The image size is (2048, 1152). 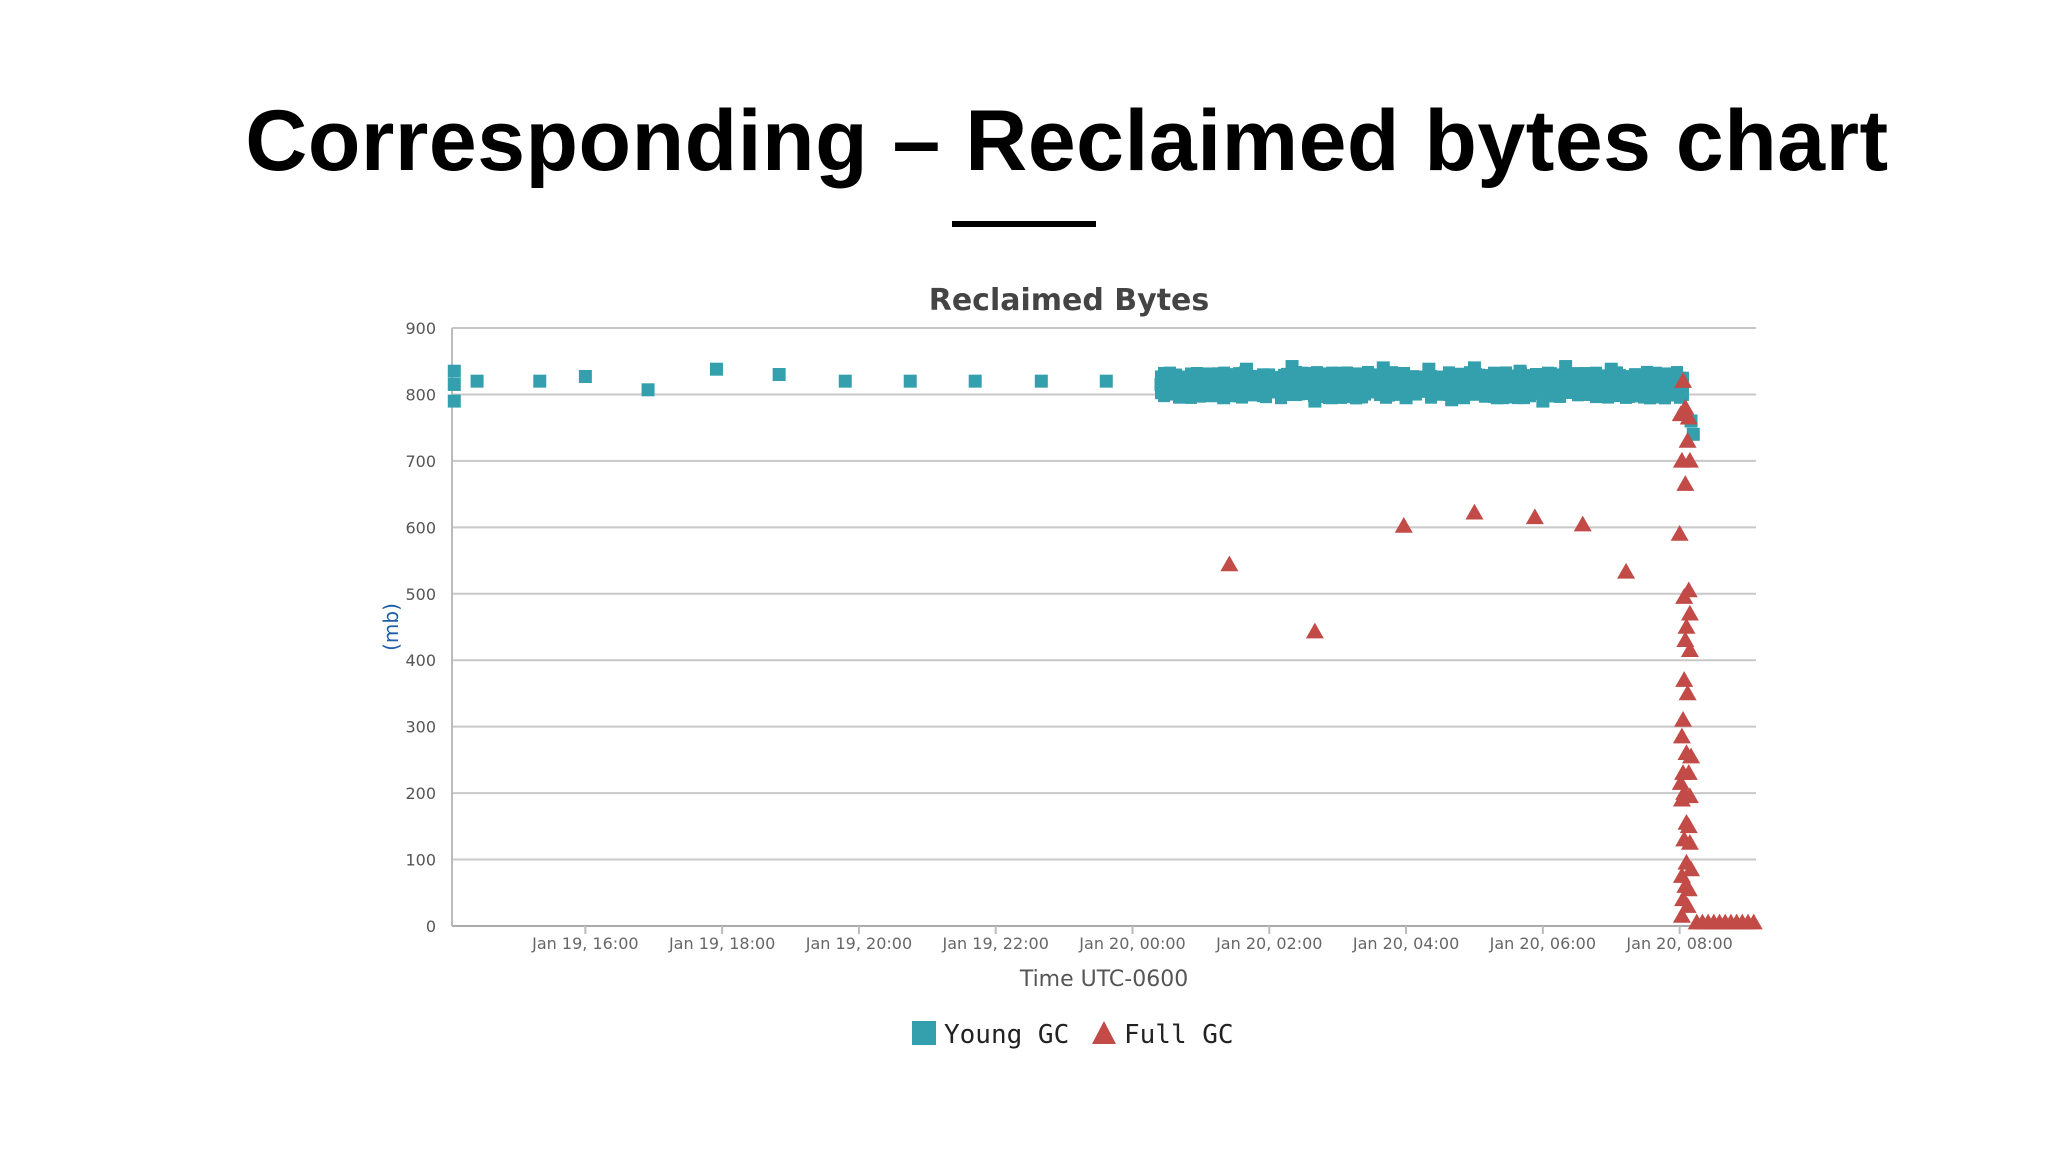 What do you see at coordinates (1069, 300) in the screenshot?
I see `chart-title: Reclaimed Bytes` at bounding box center [1069, 300].